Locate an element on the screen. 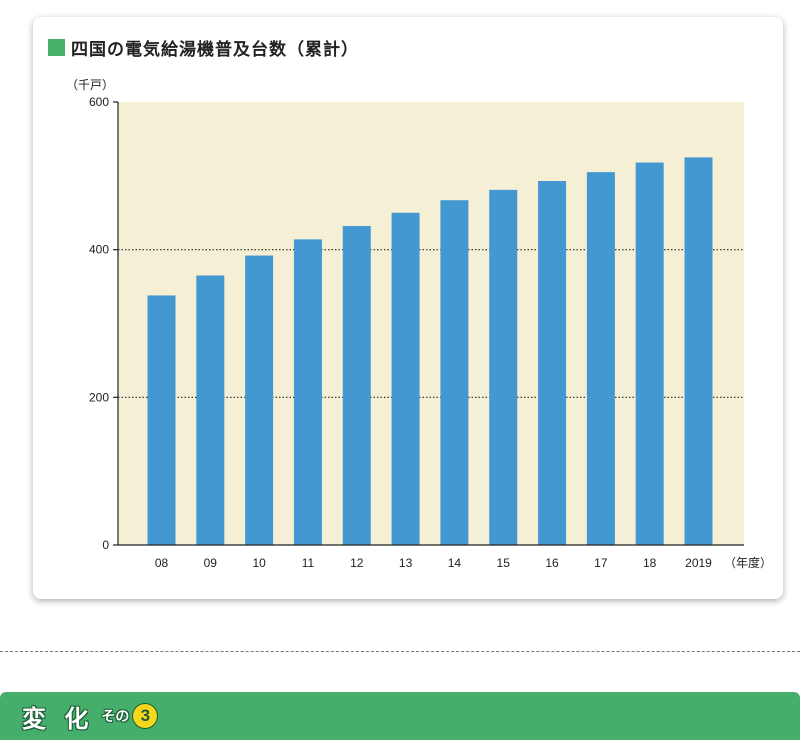  x-tick-label: 13 is located at coordinates (406, 563).